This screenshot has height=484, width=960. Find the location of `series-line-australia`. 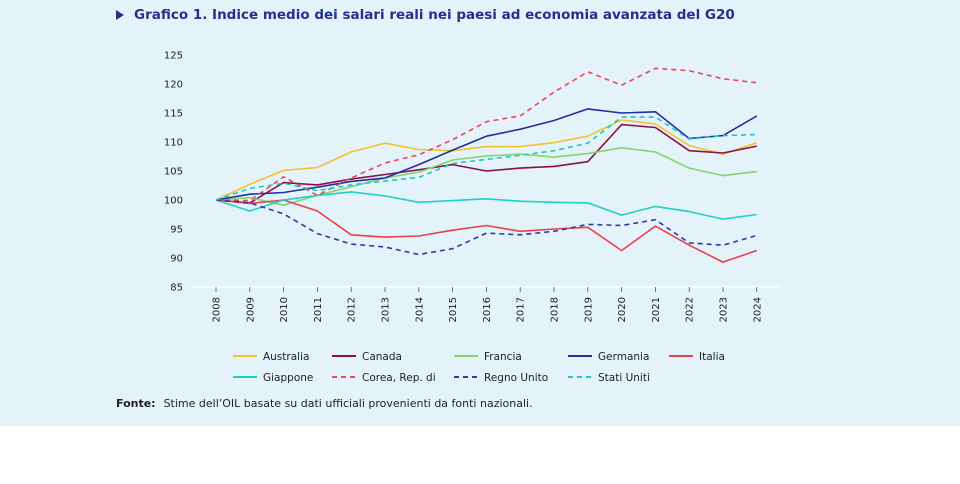

series-line-australia is located at coordinates (486, 160).